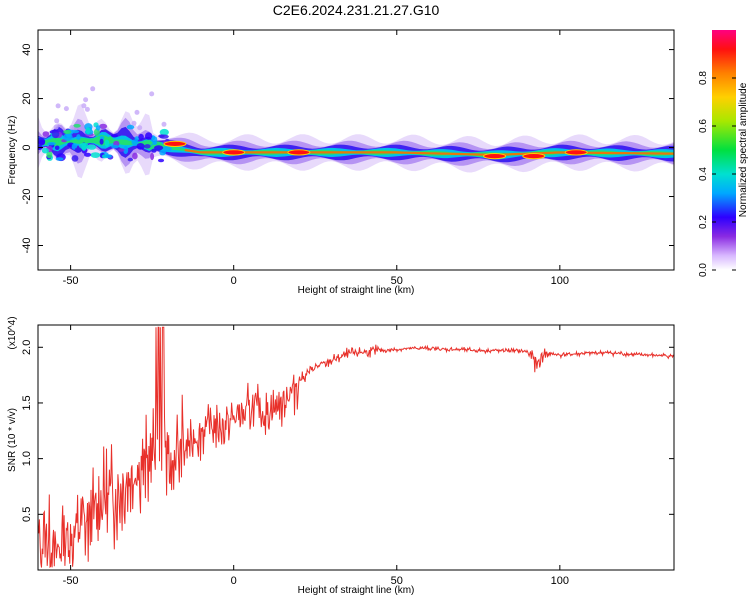  I want to click on snr-y-label: SNR (10 * v/v), so click(12, 440).